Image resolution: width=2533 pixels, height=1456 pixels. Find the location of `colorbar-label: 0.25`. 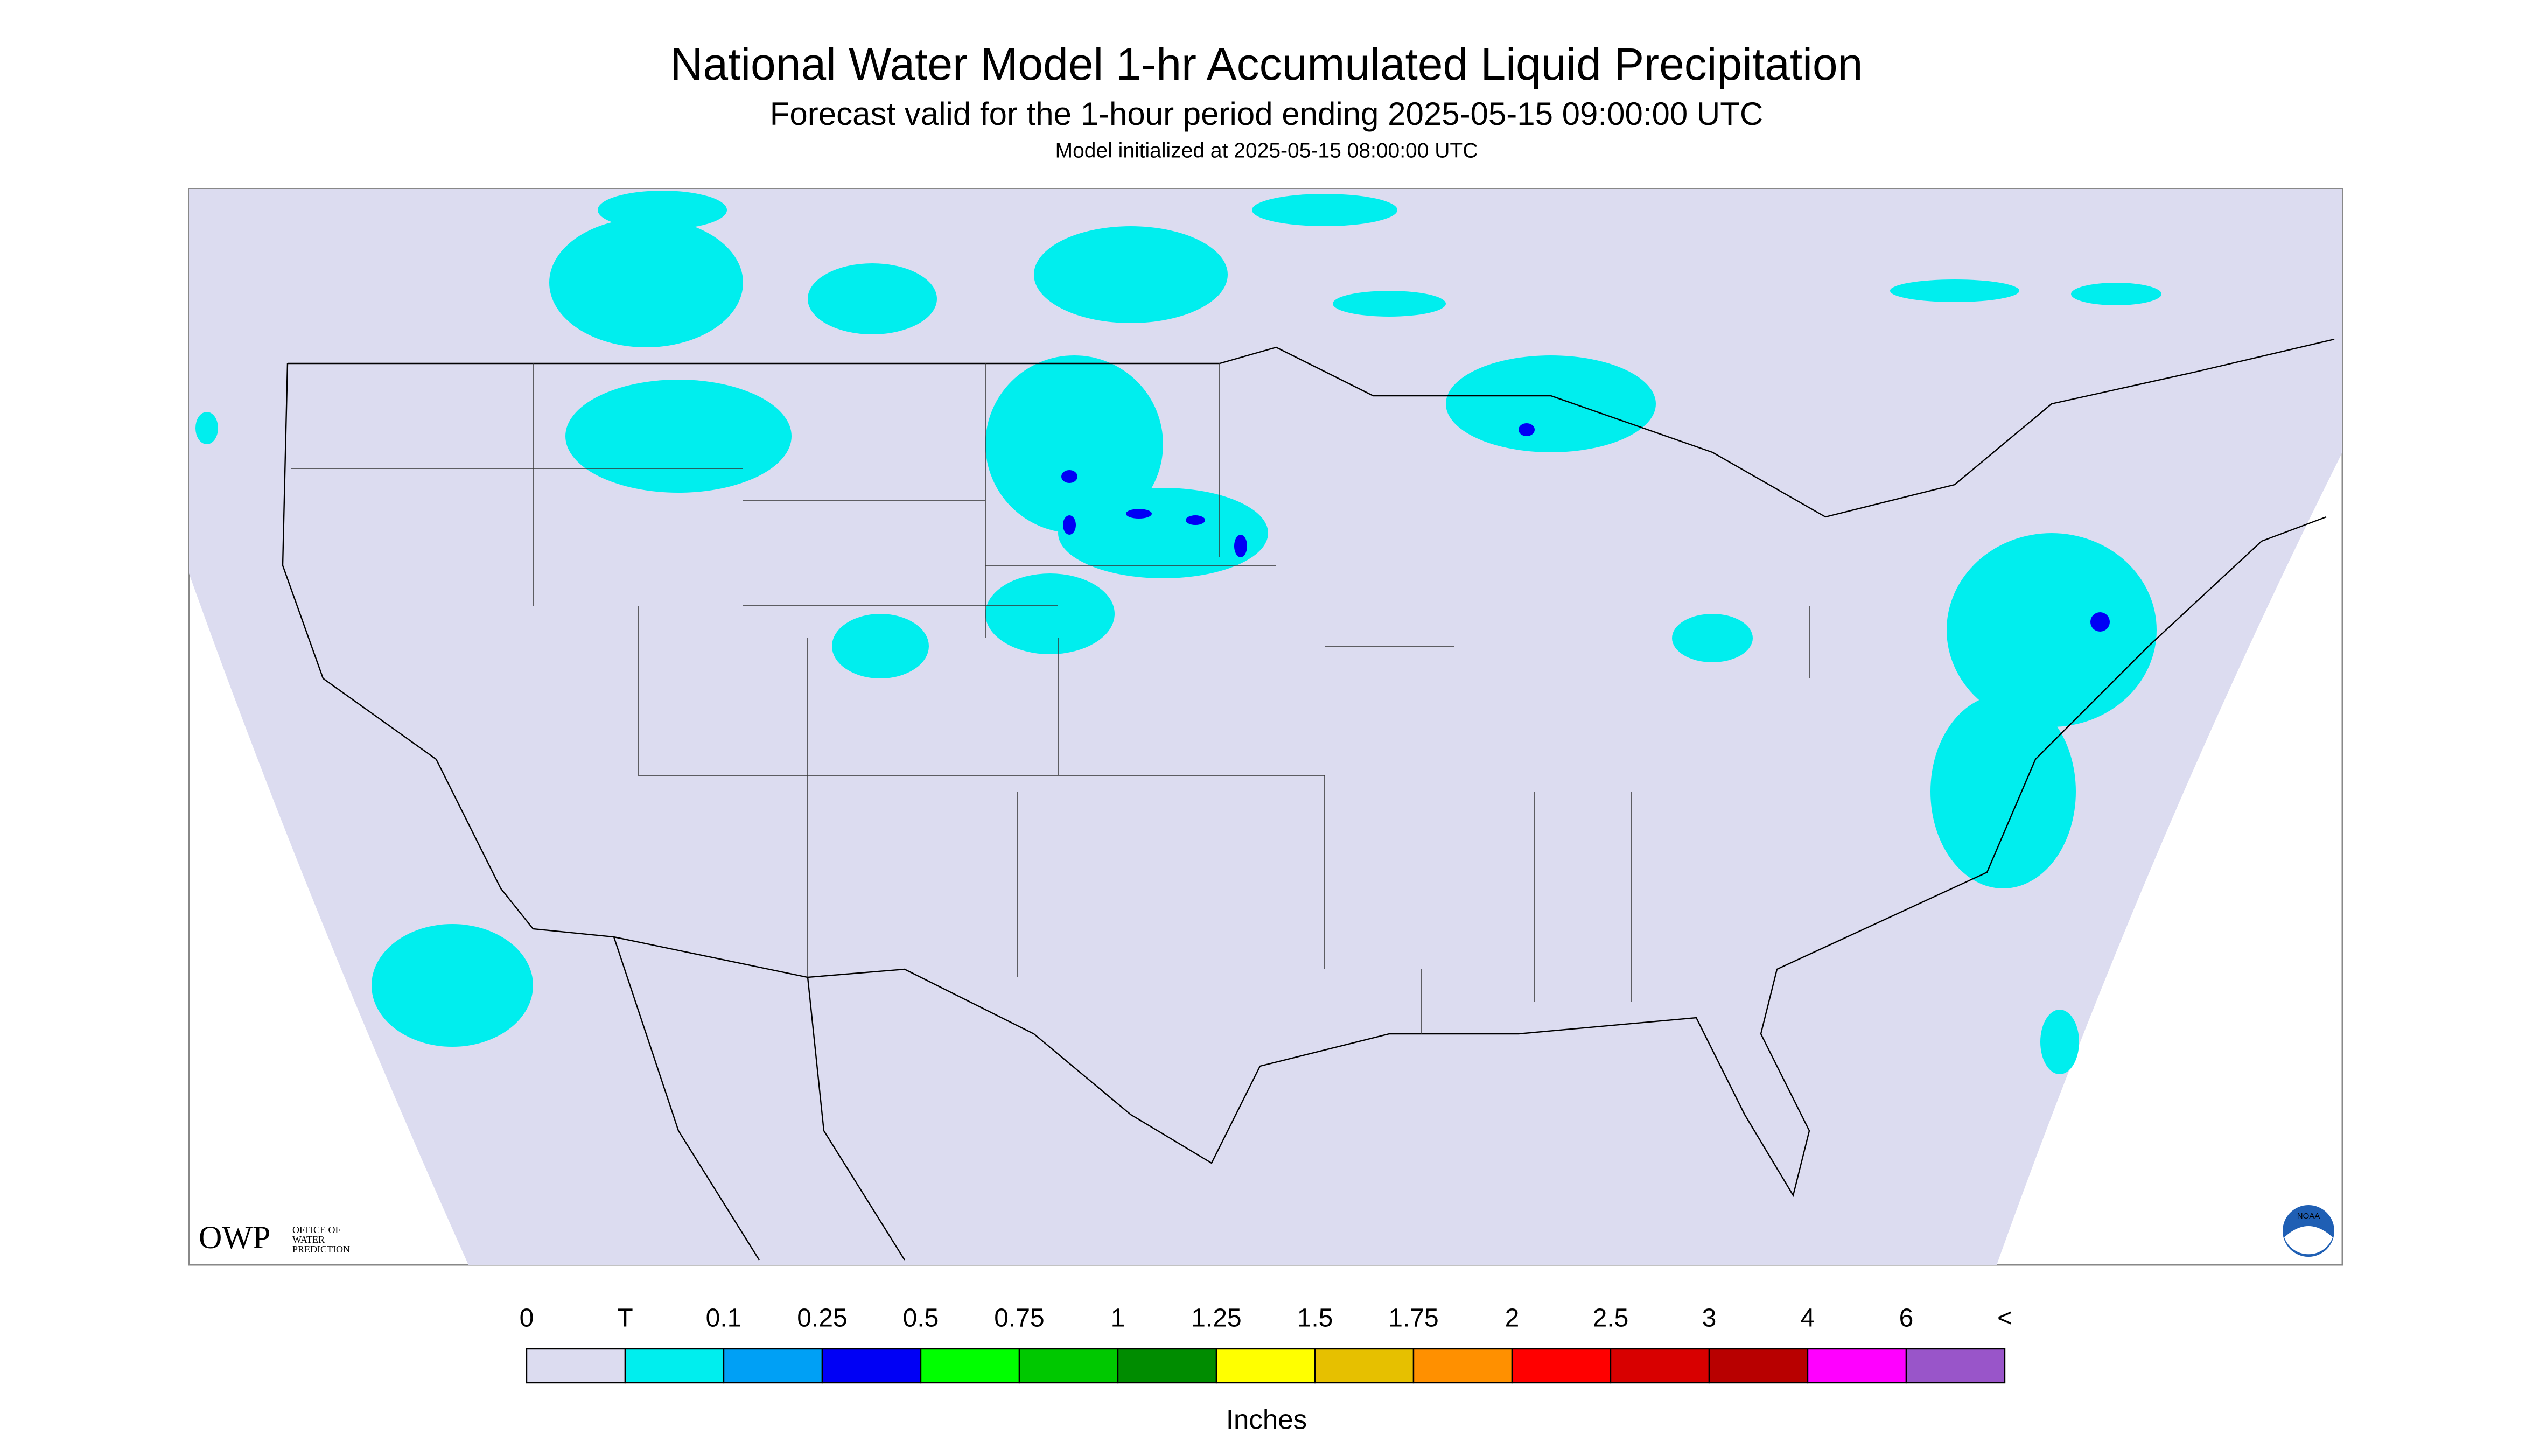

colorbar-label: 0.25 is located at coordinates (822, 1318).